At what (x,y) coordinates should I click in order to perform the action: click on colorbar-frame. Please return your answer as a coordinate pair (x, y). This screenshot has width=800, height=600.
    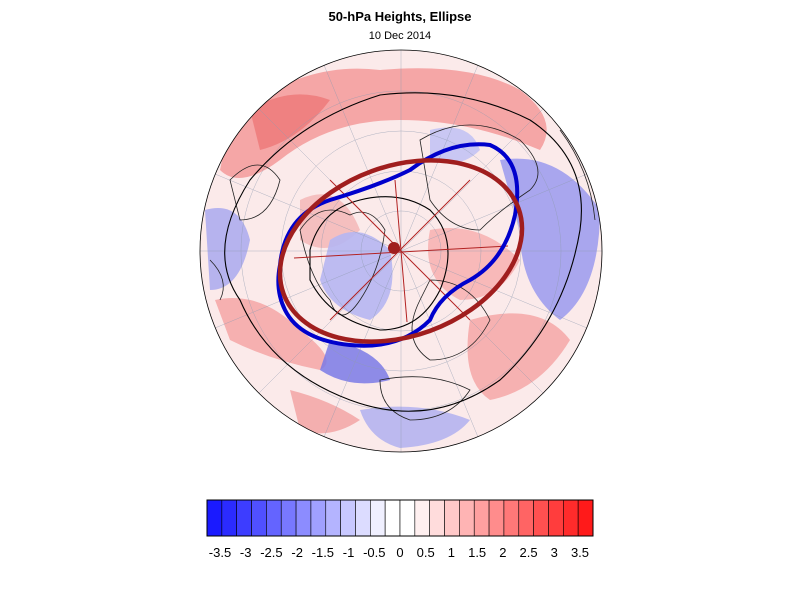
    Looking at the image, I should click on (400, 518).